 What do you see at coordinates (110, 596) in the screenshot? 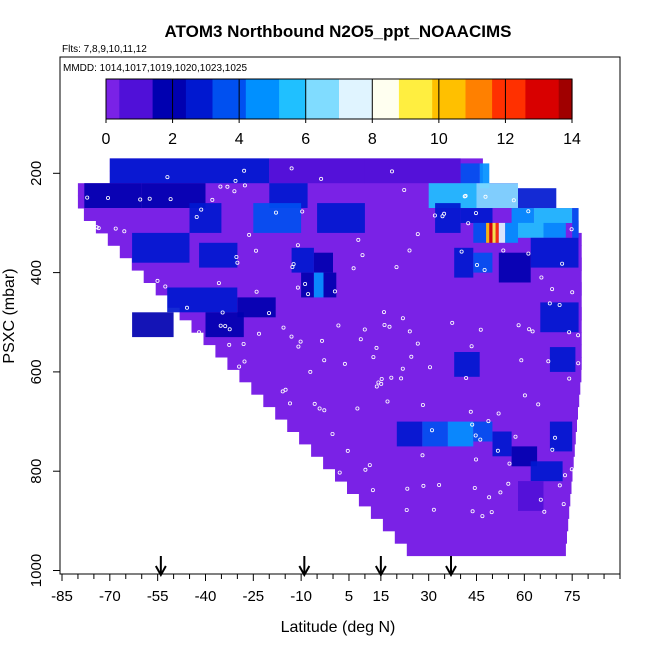
I see `x-tick-label: -70` at bounding box center [110, 596].